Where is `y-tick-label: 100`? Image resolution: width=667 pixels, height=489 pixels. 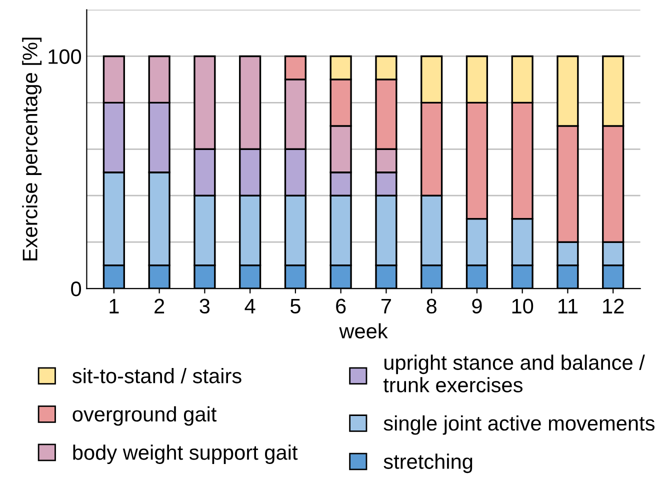 y-tick-label: 100 is located at coordinates (65, 56).